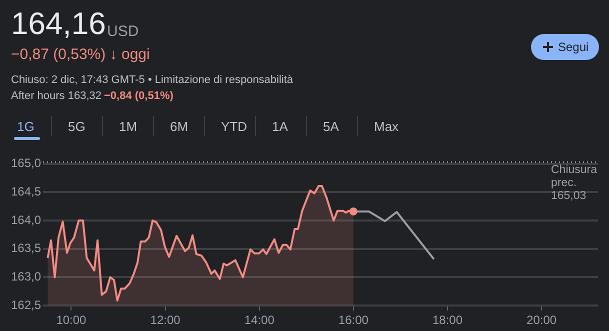 The width and height of the screenshot is (609, 331). I want to click on text: After hours 163,32, so click(56, 96).